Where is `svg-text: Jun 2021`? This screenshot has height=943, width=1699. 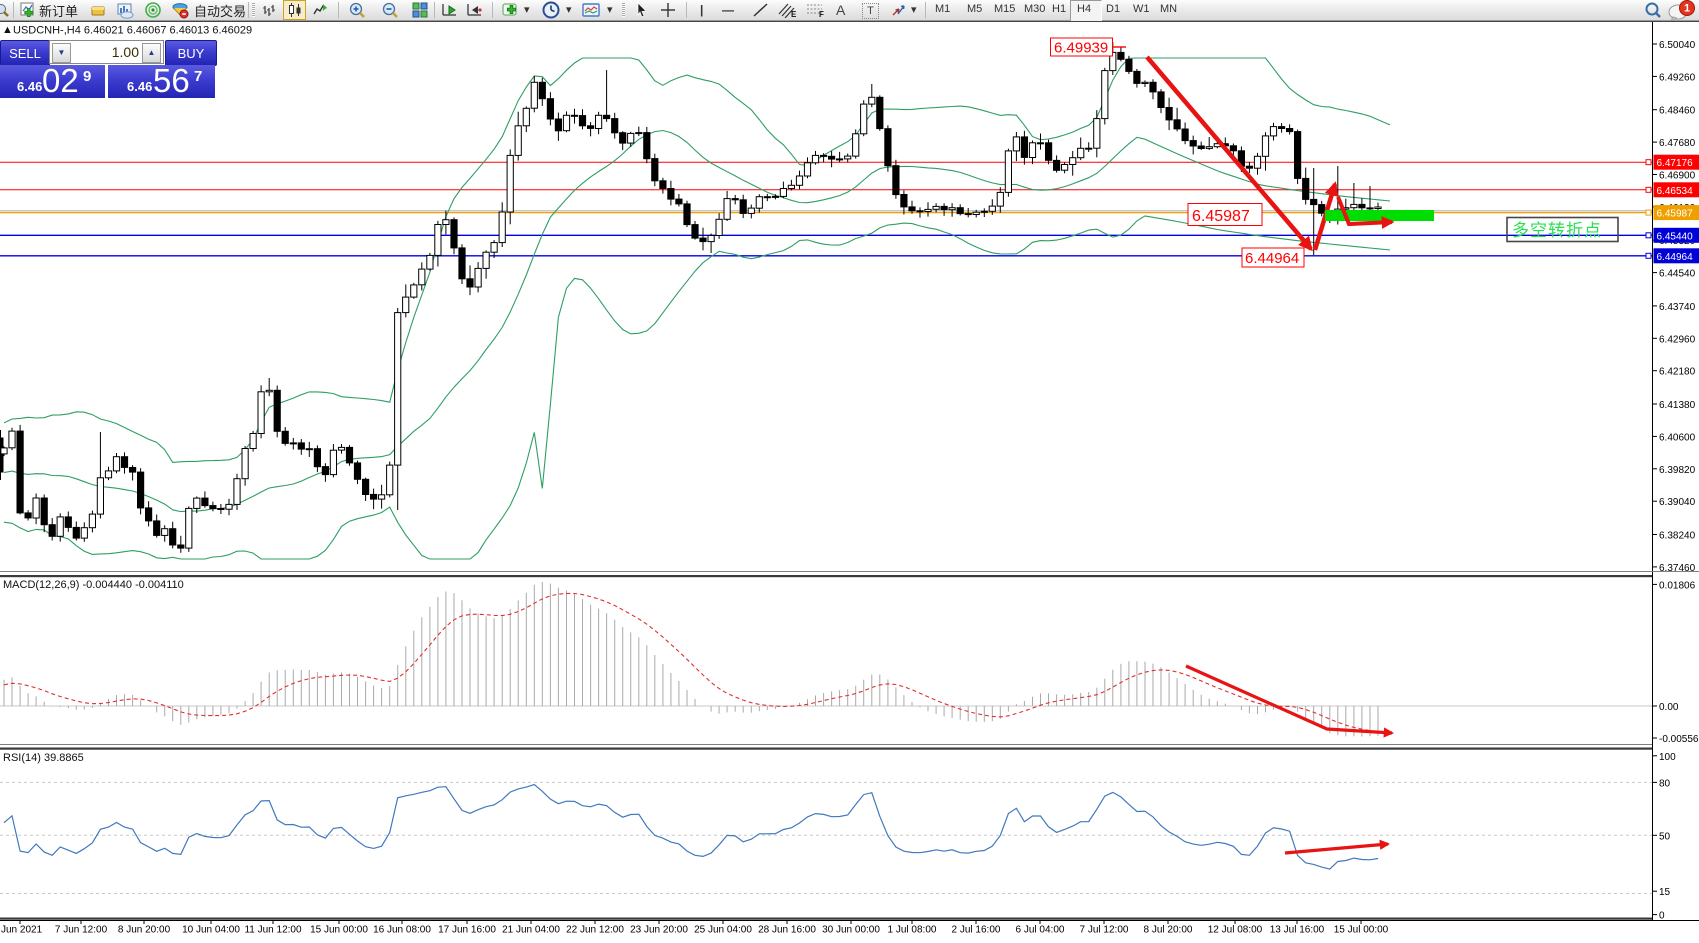
svg-text: Jun 2021 is located at coordinates (22, 930).